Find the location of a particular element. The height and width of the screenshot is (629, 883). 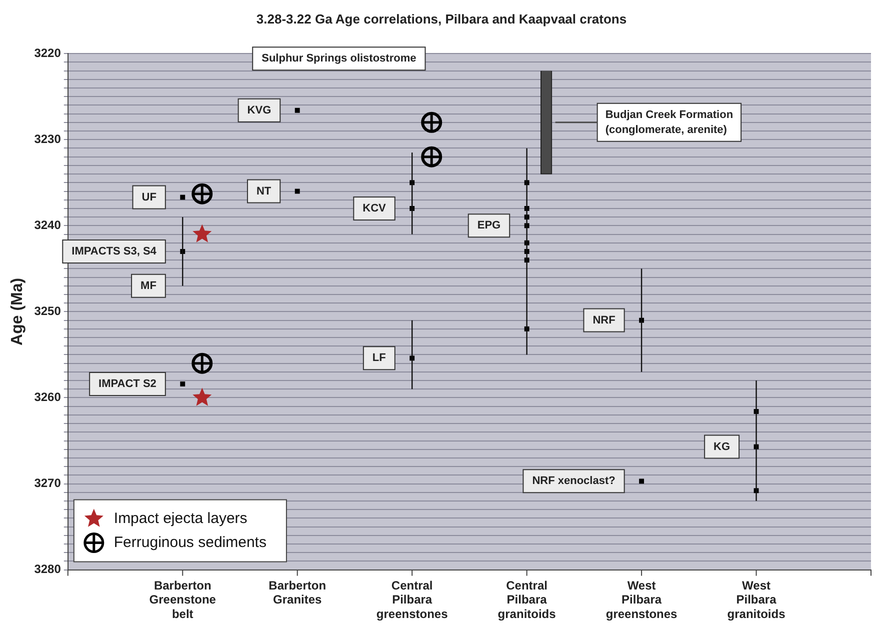

annotation: NT is located at coordinates (264, 191).